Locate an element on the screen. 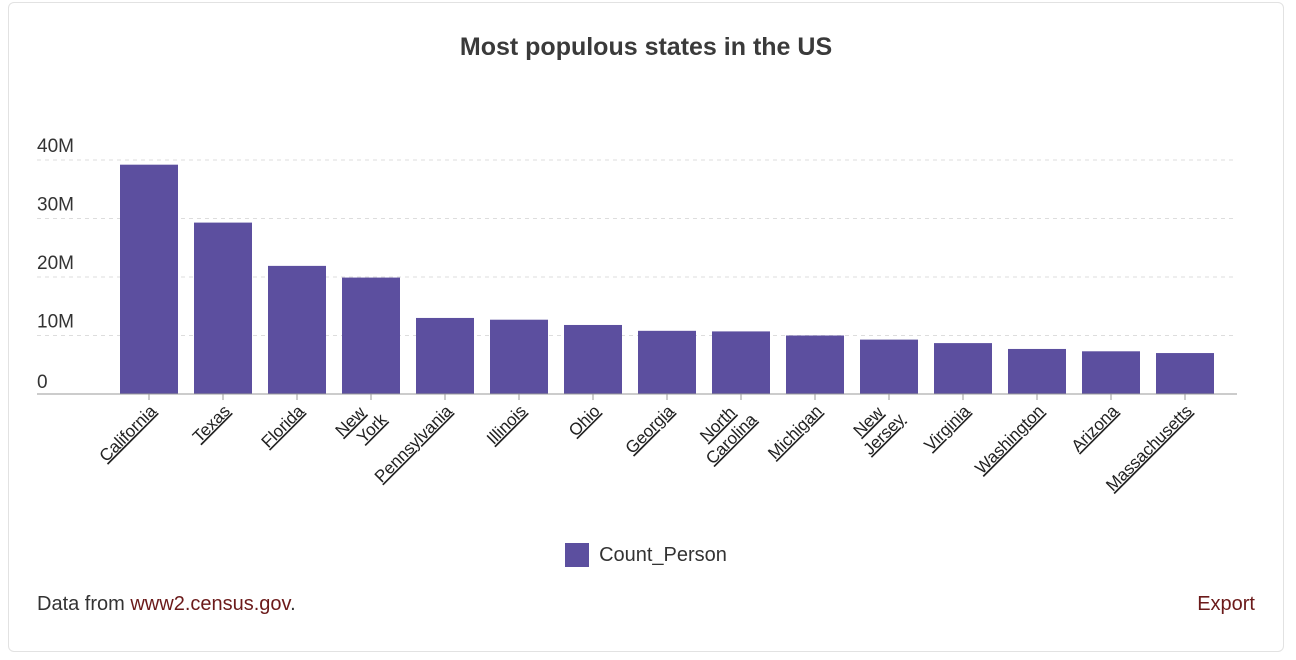 This screenshot has width=1296, height=660. x-category-label: Florida is located at coordinates (283, 426).